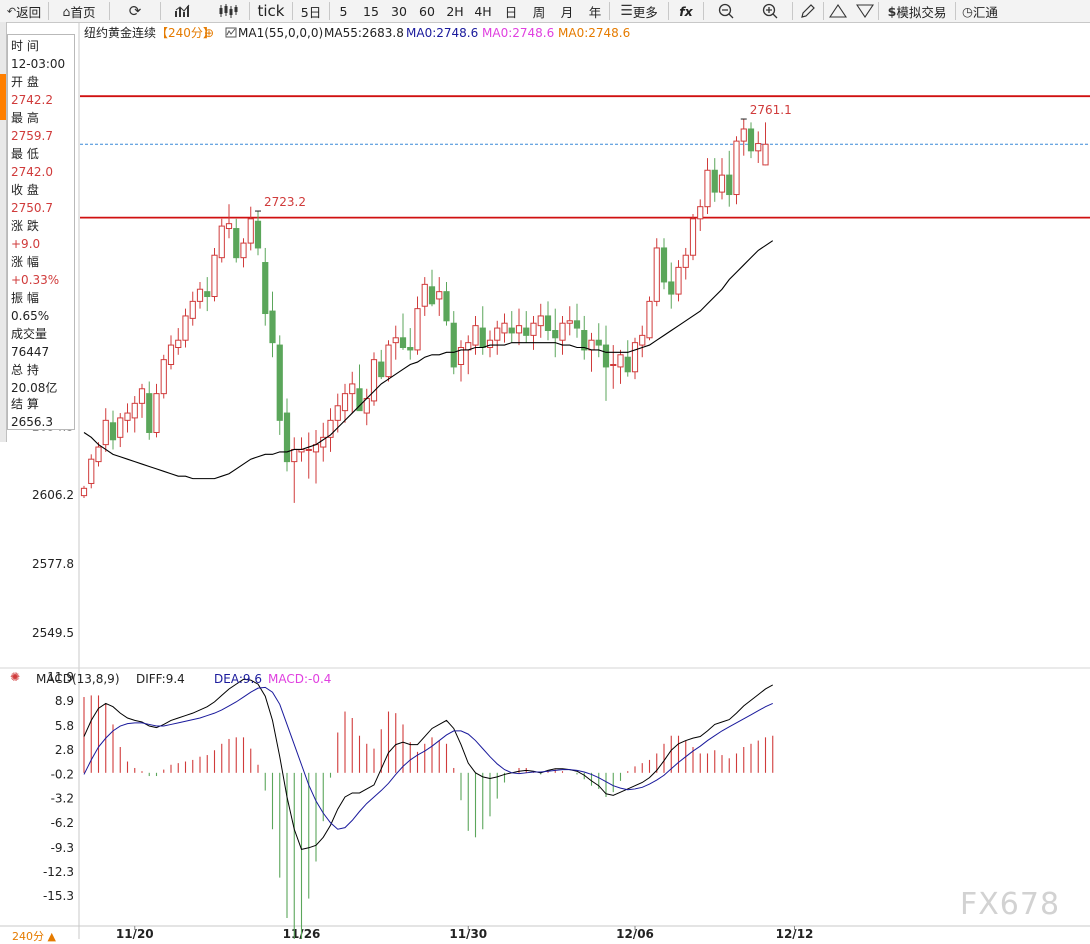 The height and width of the screenshot is (944, 1090). What do you see at coordinates (64, 726) in the screenshot?
I see `macd-y-tick-label: 5.8` at bounding box center [64, 726].